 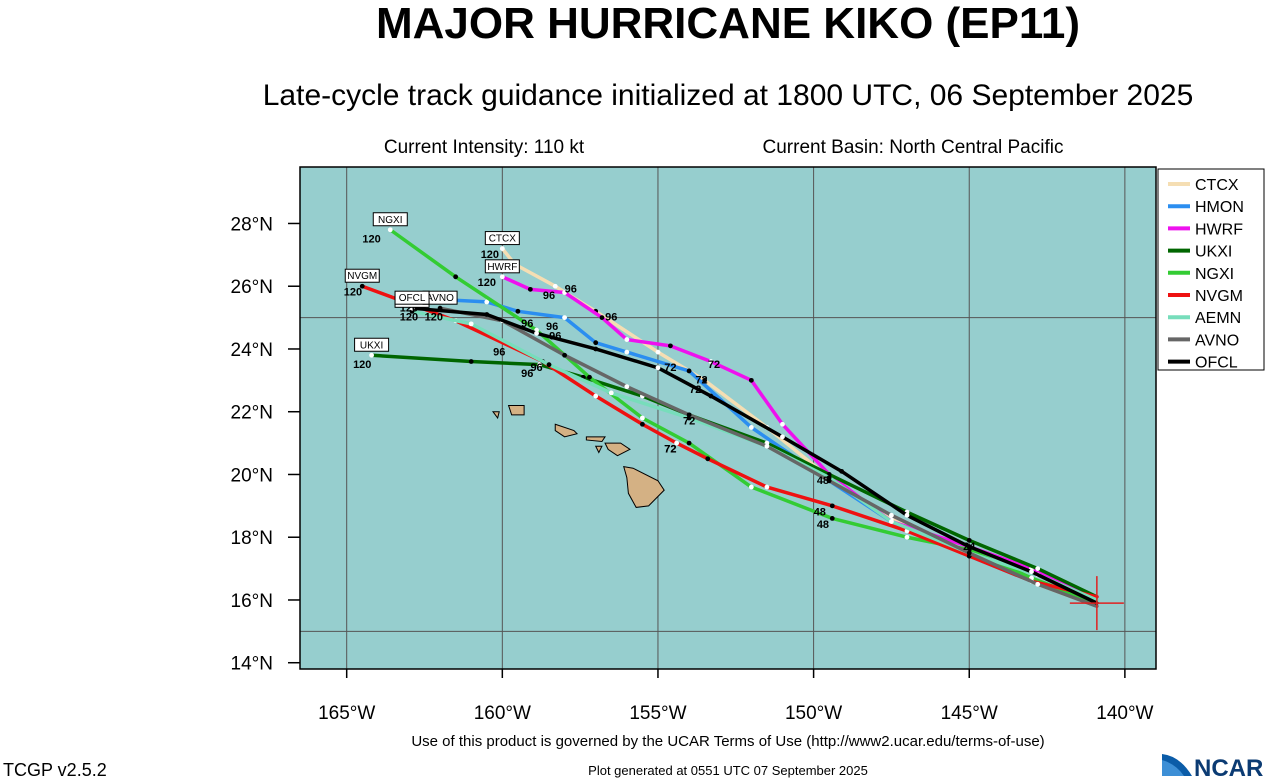 I want to click on legend-label-aemn: AEMN, so click(x=1218, y=318).